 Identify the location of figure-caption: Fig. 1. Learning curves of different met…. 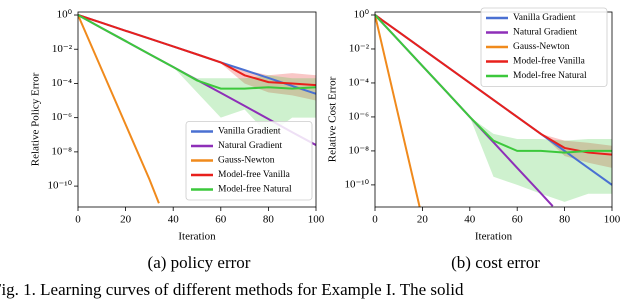
(232, 289).